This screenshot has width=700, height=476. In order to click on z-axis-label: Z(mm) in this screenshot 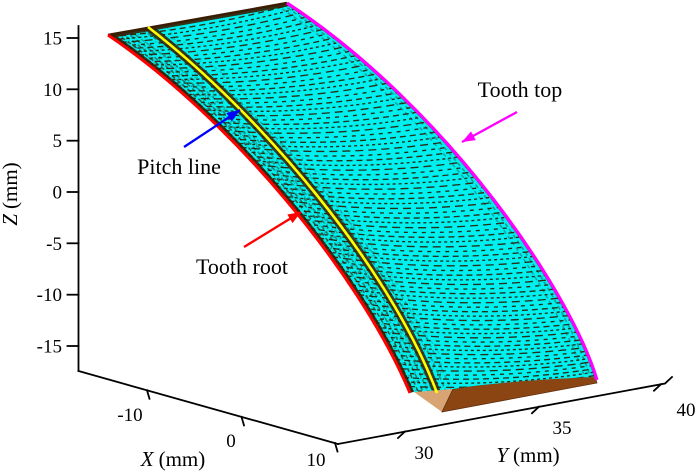, I will do `click(11, 193)`.